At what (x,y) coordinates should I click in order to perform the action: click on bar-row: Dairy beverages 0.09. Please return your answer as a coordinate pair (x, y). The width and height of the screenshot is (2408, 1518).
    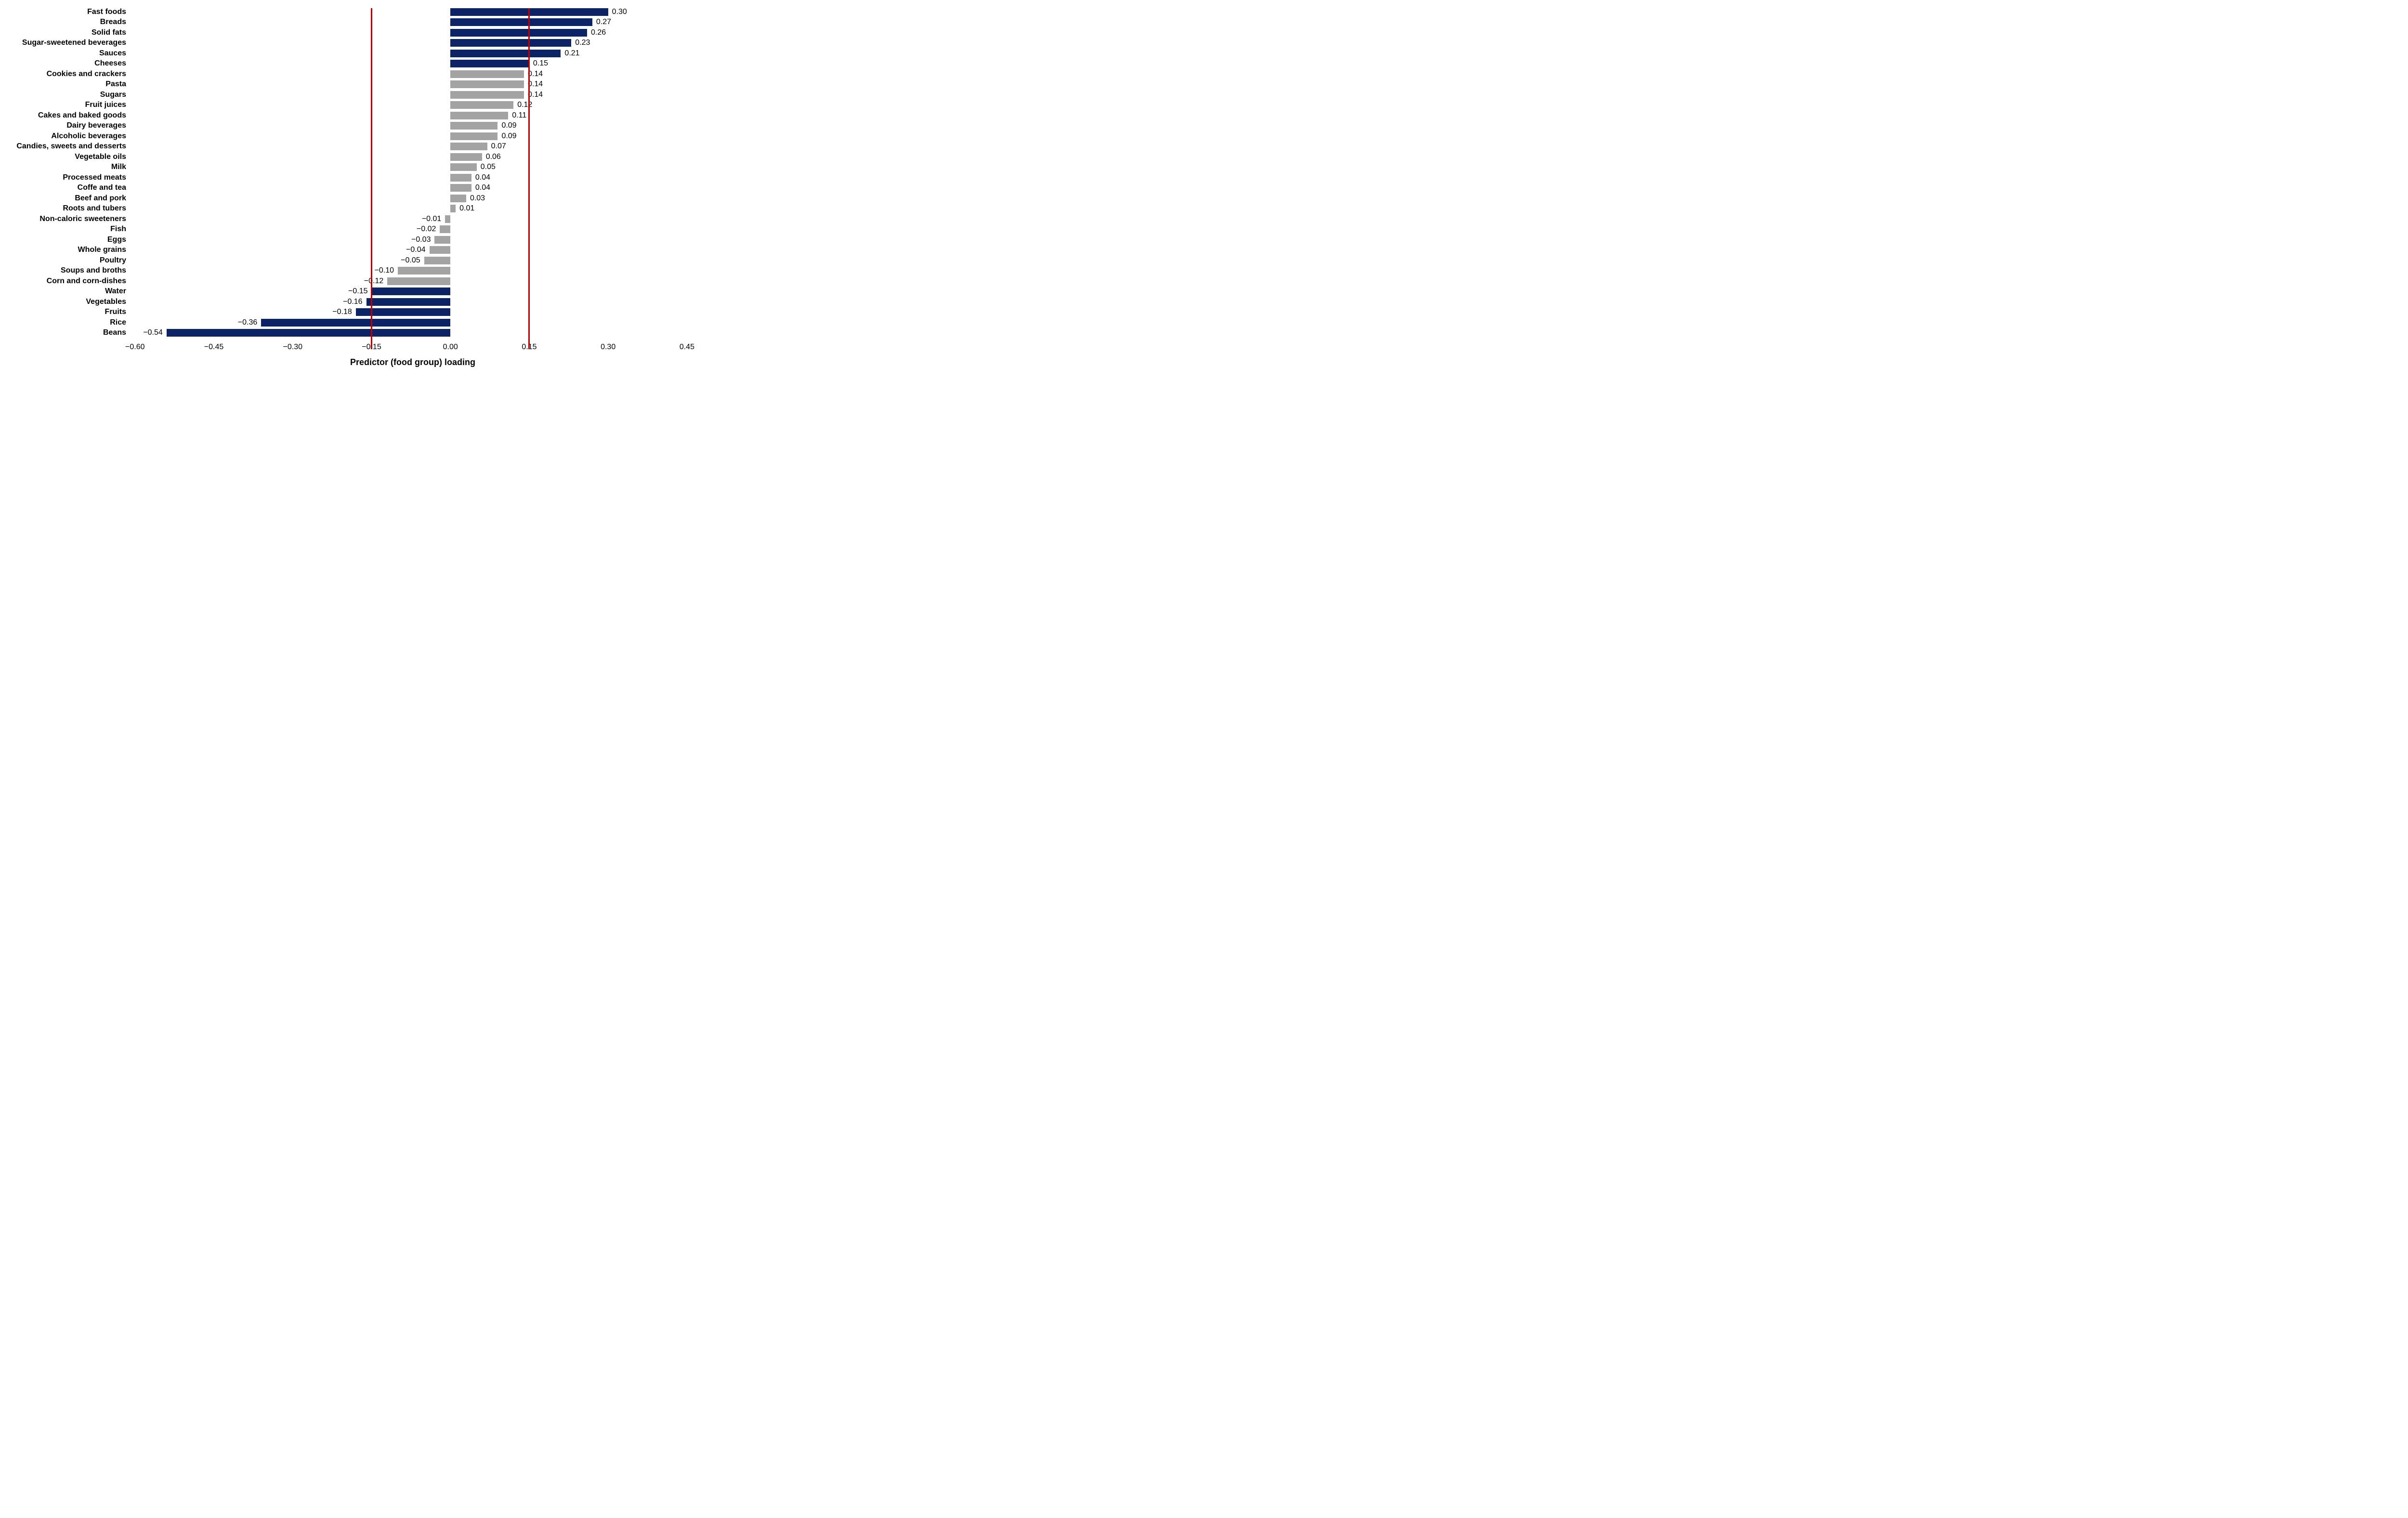
    Looking at the image, I should click on (347, 126).